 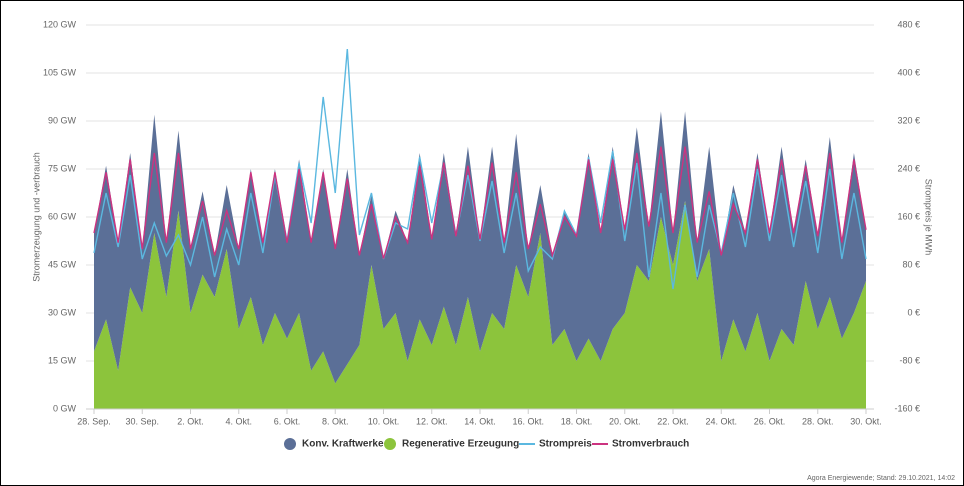 I want to click on x-tick-label: 26. Okt., so click(x=770, y=421).